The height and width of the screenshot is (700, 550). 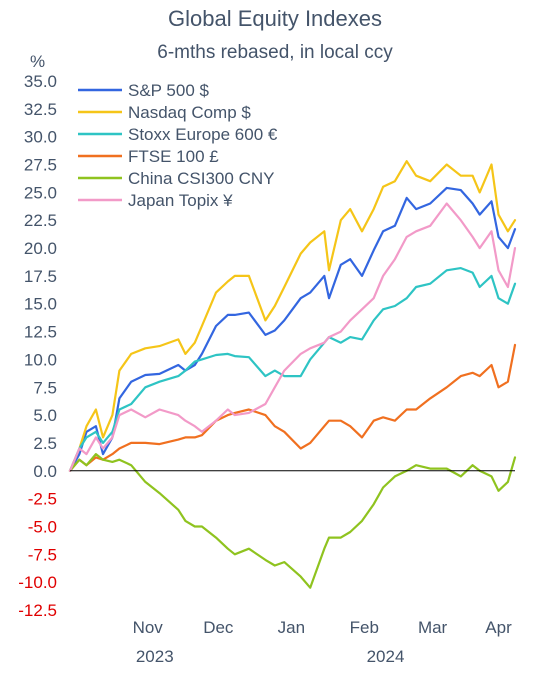 I want to click on x-axis-ticks: Nov Dec Jan Feb Mar Apr 2023 2024, so click(x=322, y=642).